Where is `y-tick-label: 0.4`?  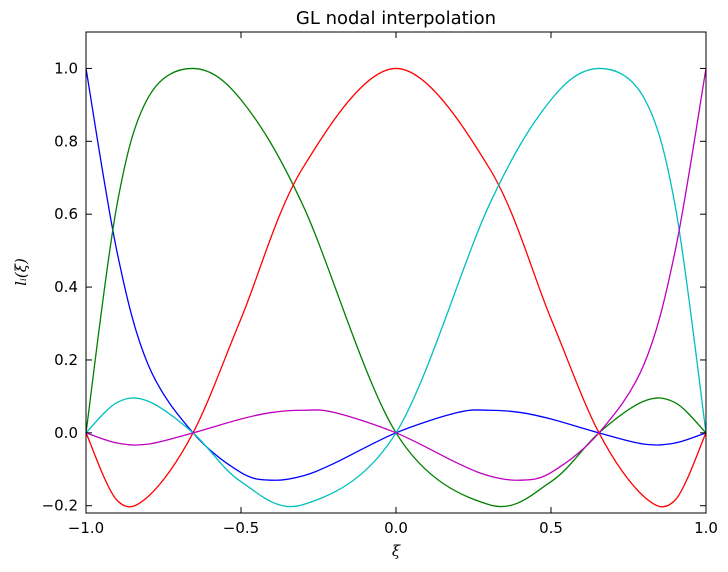
y-tick-label: 0.4 is located at coordinates (66, 287).